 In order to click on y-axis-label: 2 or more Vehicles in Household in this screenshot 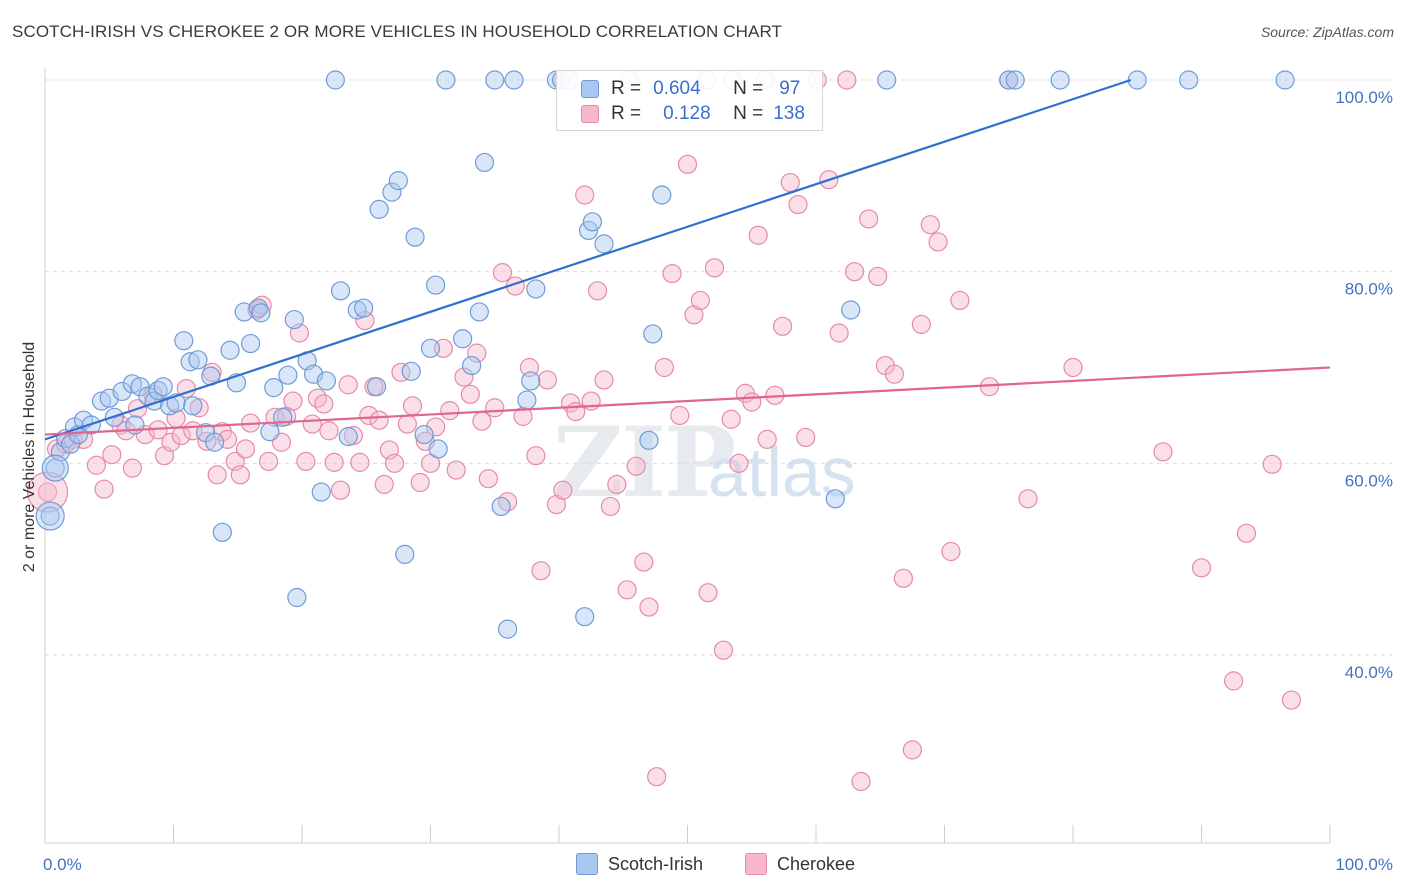, I will do `click(29, 457)`.